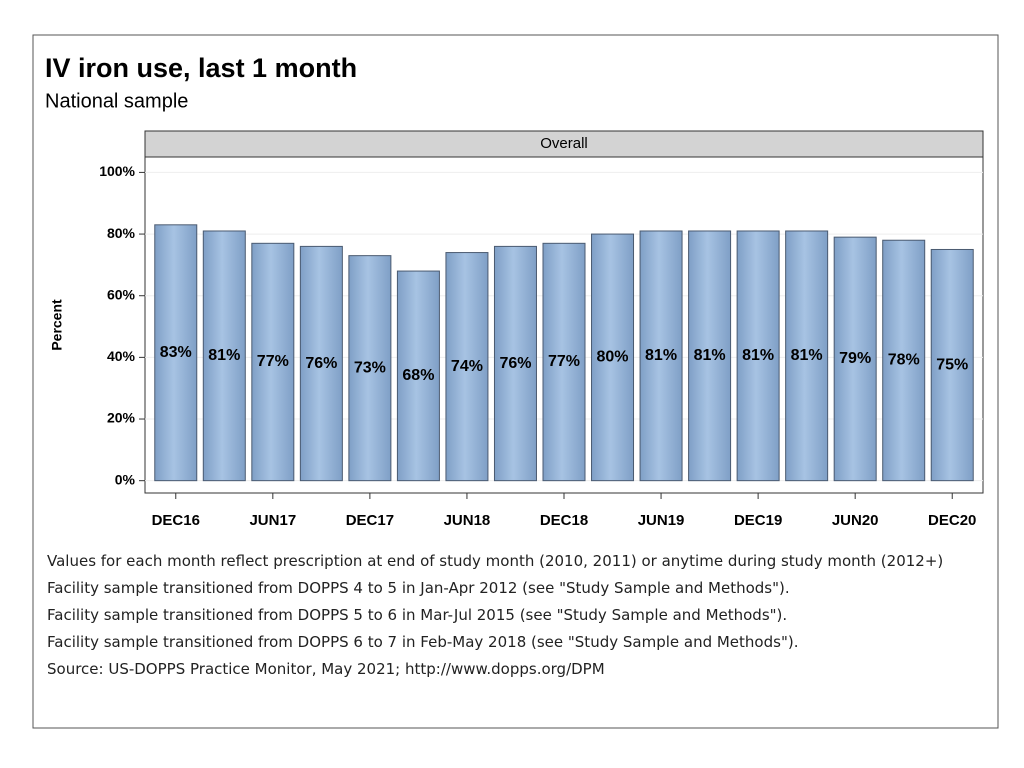  What do you see at coordinates (57, 325) in the screenshot?
I see `y-axis-label: Percent` at bounding box center [57, 325].